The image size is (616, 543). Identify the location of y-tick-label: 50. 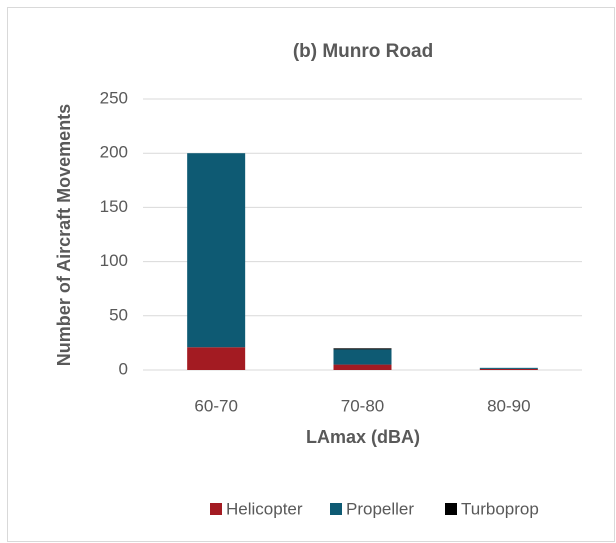
(118, 314).